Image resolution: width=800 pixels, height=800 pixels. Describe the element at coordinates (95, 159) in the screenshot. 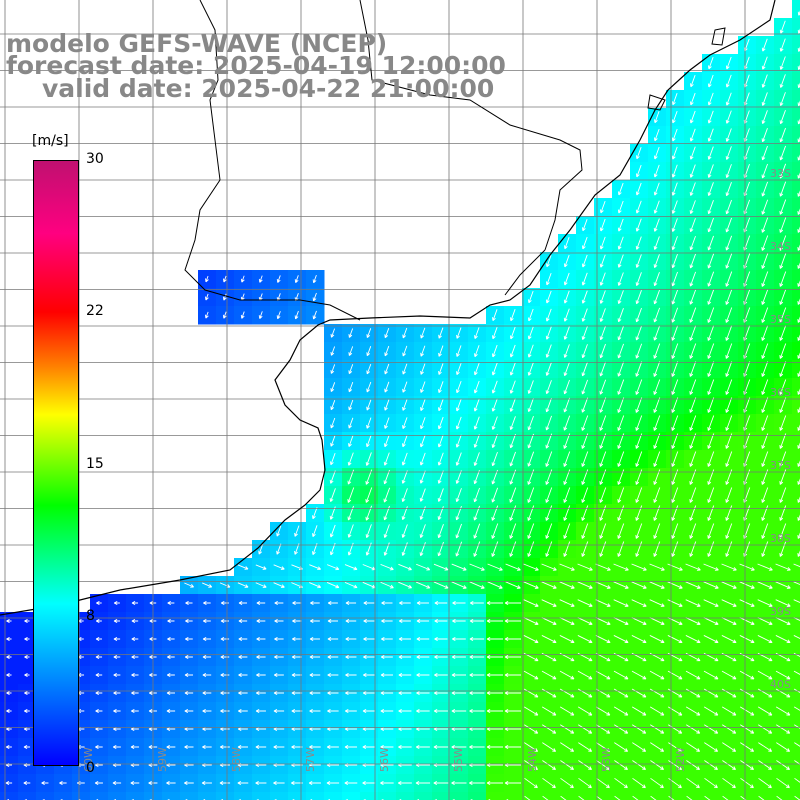

I see `colorbar-tick-30: 30` at that location.